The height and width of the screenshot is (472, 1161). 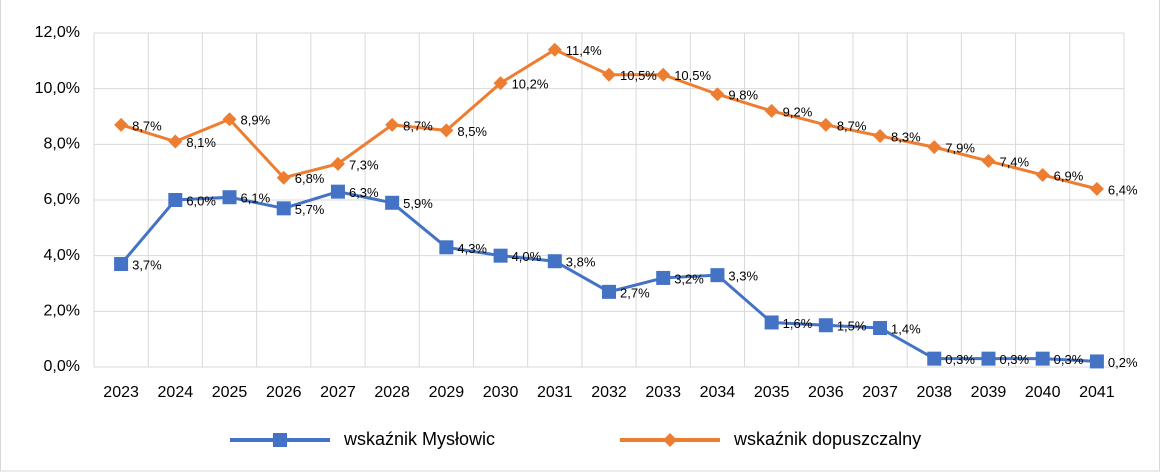 I want to click on data-label: 10,2%, so click(x=530, y=84).